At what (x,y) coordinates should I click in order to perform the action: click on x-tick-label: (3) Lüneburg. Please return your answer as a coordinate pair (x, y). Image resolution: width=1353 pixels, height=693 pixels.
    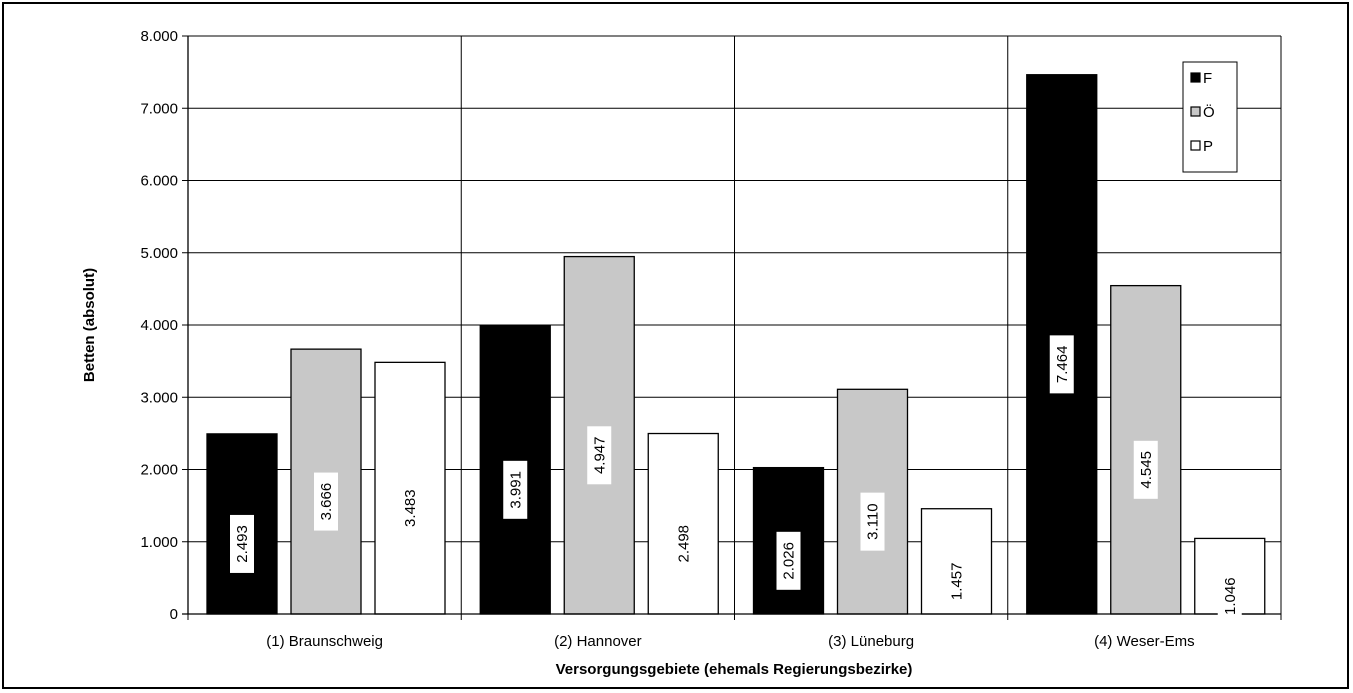
    Looking at the image, I should click on (871, 641).